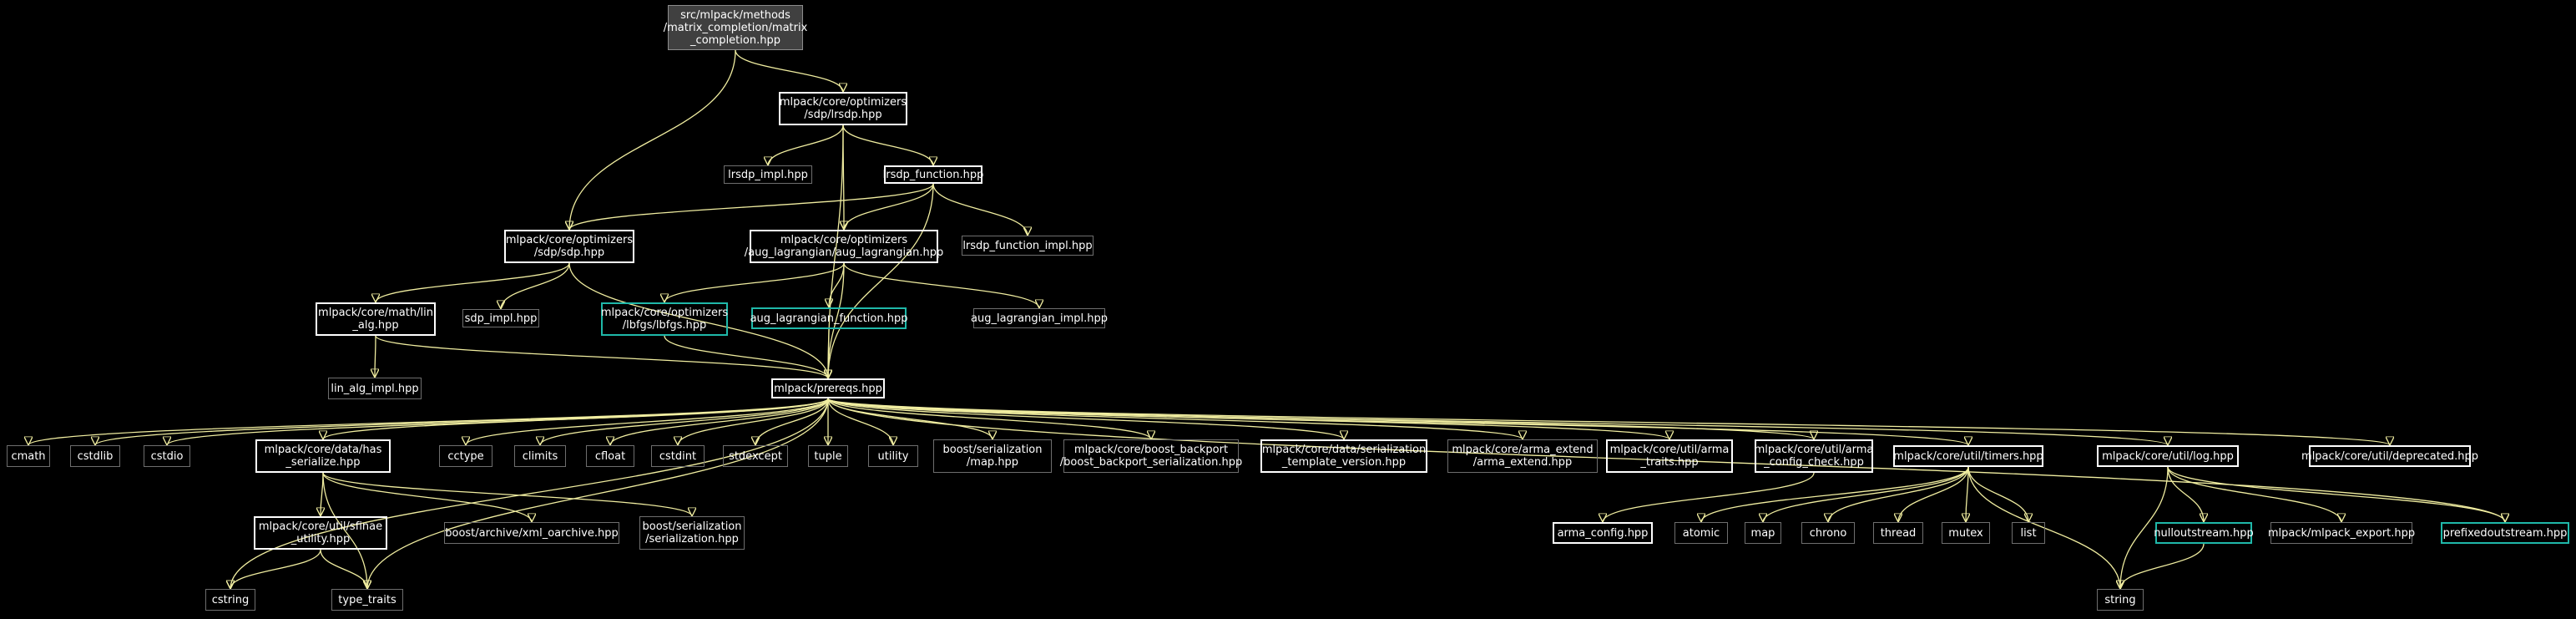  Describe the element at coordinates (375, 388) in the screenshot. I see `node-lin-alg-impl: lin_alg_impl.hpp` at that location.